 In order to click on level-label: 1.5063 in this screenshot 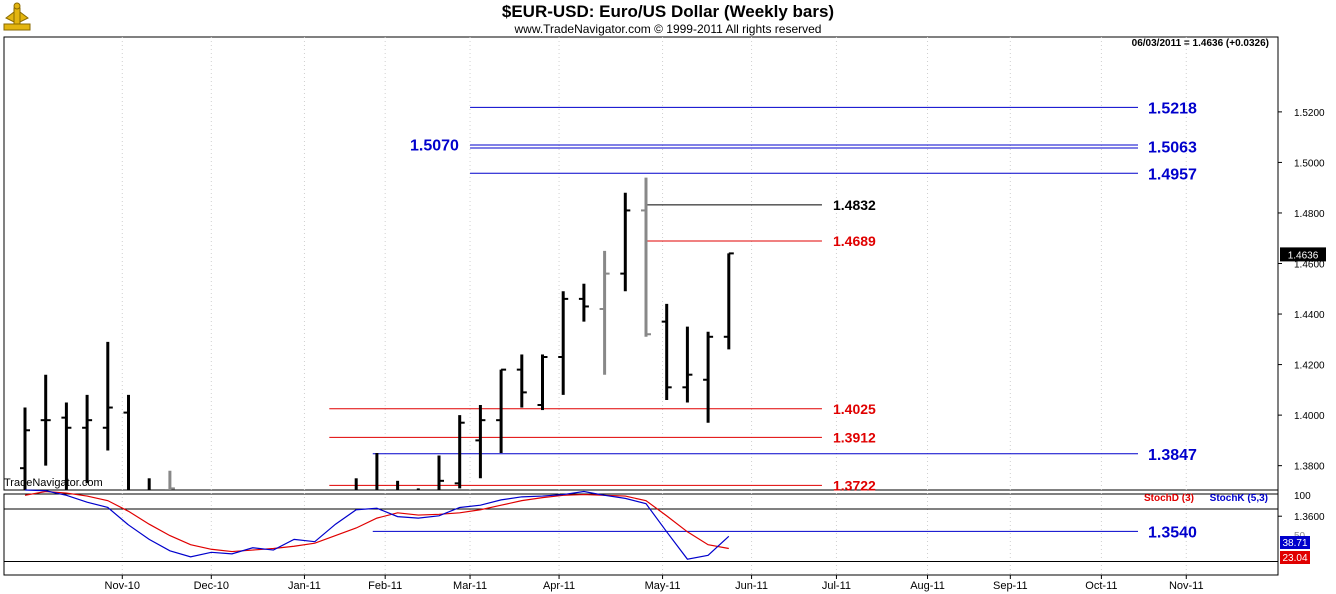, I will do `click(1172, 147)`.